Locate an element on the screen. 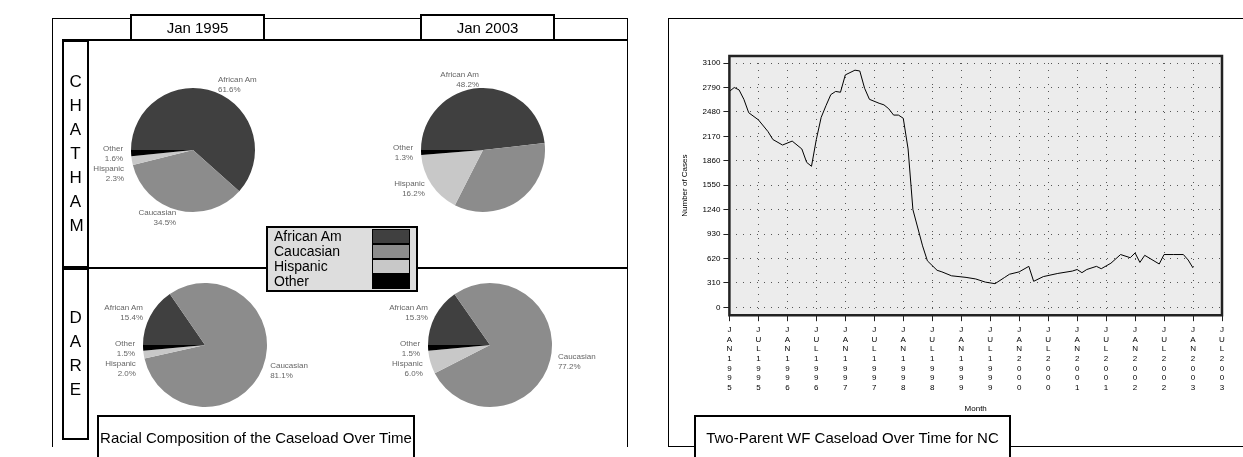 This screenshot has width=1243, height=457. x-tick-label: JAN1997 is located at coordinates (845, 358).